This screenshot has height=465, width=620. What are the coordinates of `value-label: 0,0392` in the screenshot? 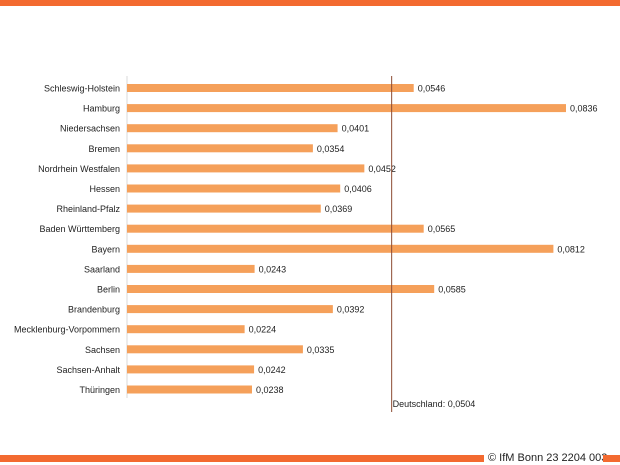 It's located at (351, 310).